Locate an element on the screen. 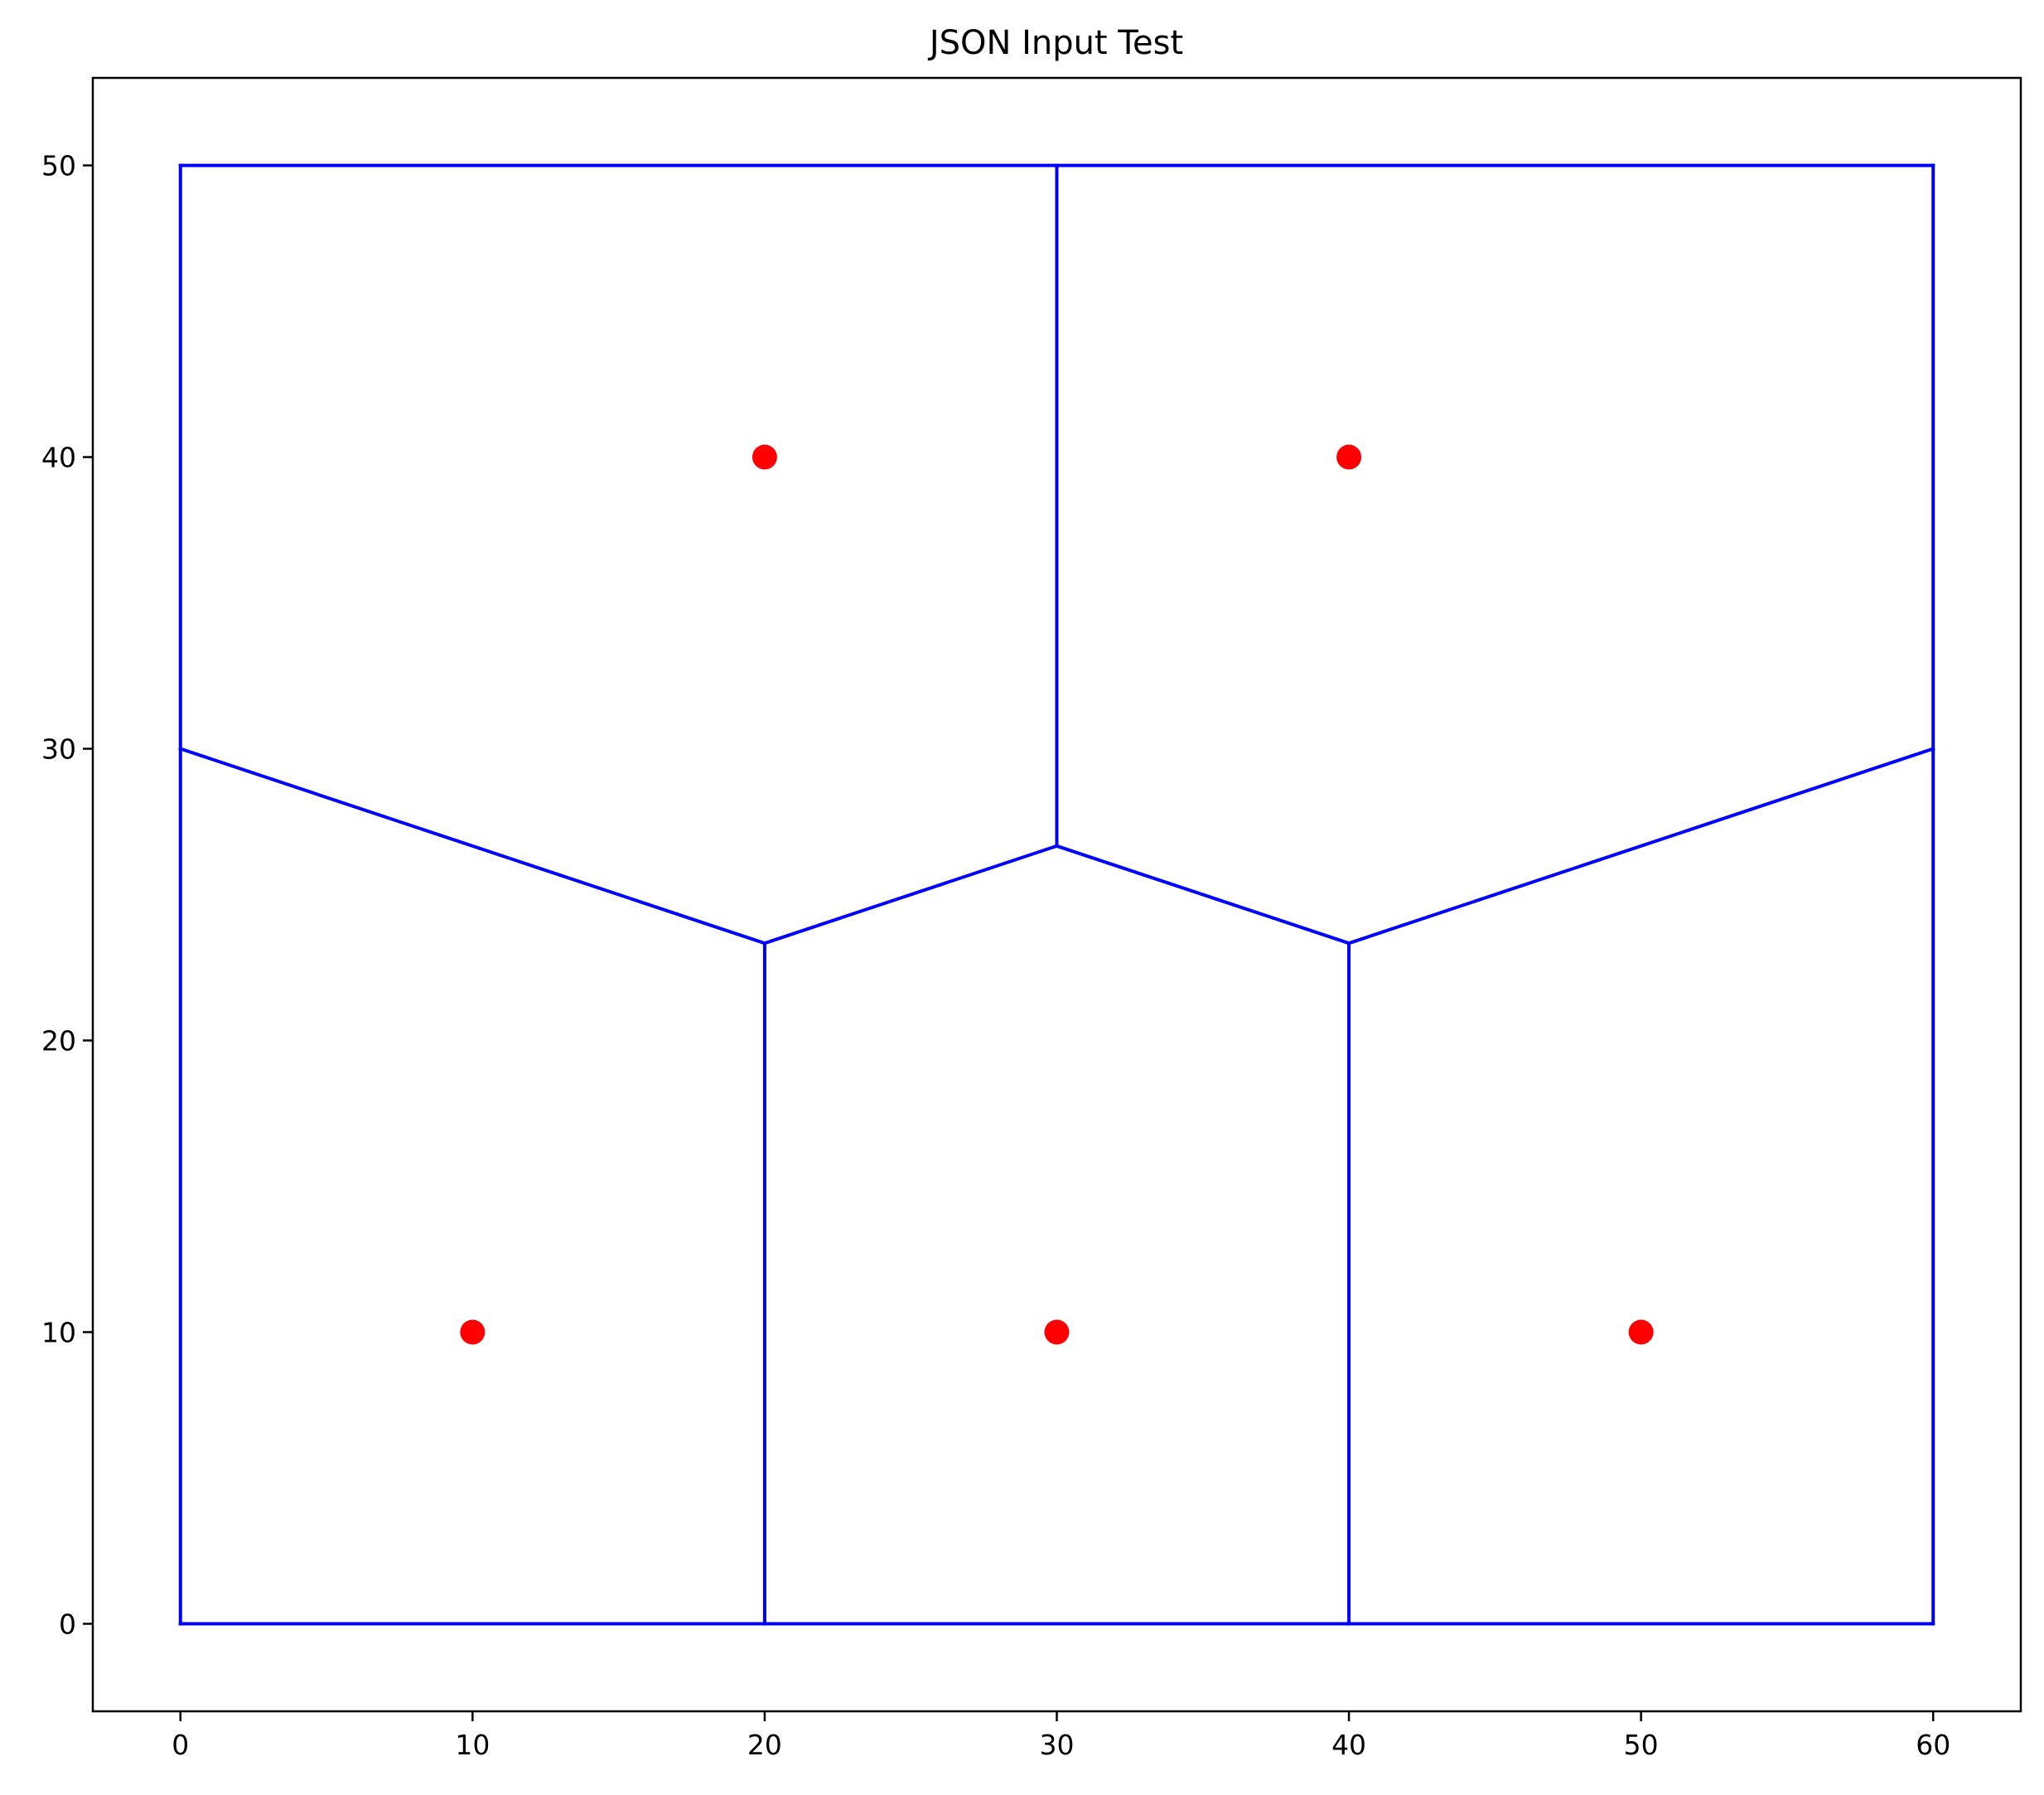 This screenshot has height=1795, width=2044. y-tick-label-4: 40 is located at coordinates (58, 458).